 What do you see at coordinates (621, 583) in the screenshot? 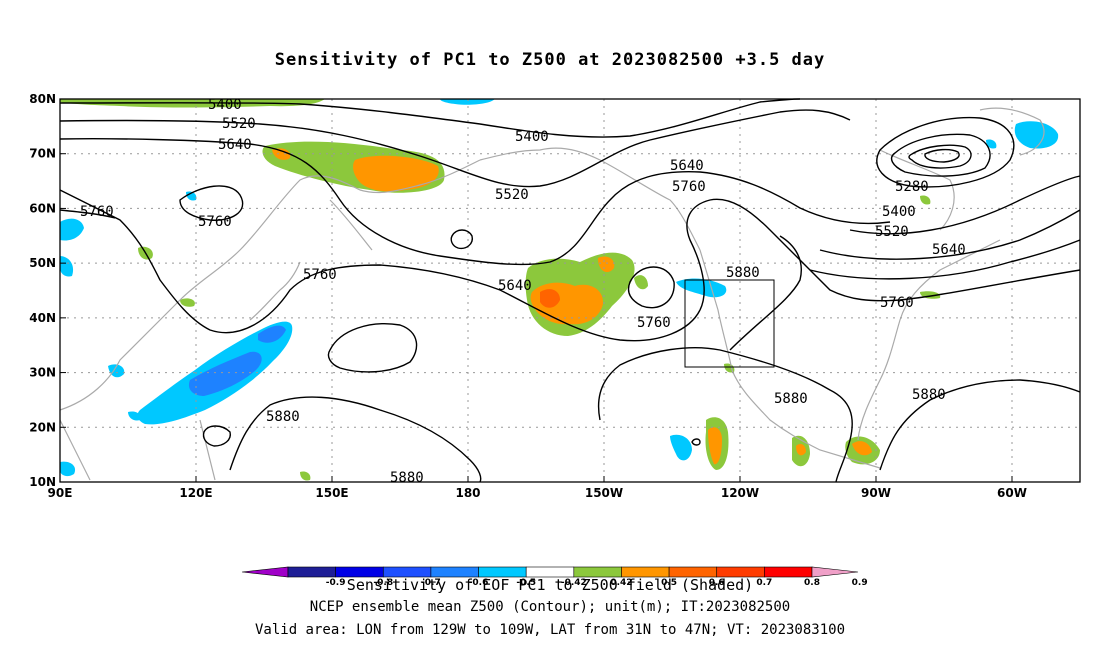
I see `colorbar-tick-label: 0.42` at bounding box center [621, 583].